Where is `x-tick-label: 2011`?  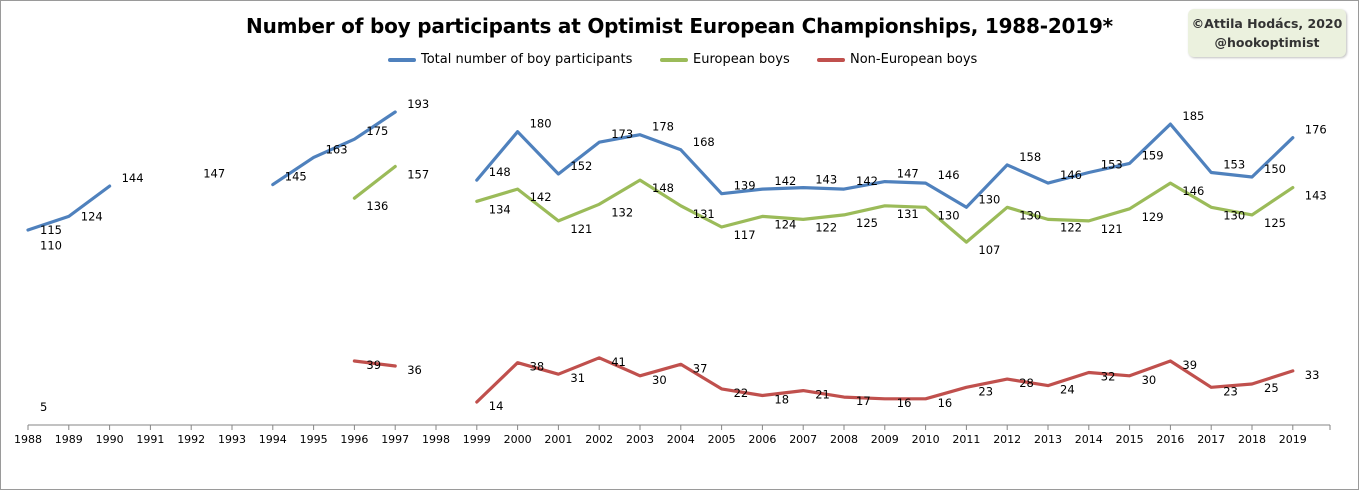 x-tick-label: 2011 is located at coordinates (966, 439).